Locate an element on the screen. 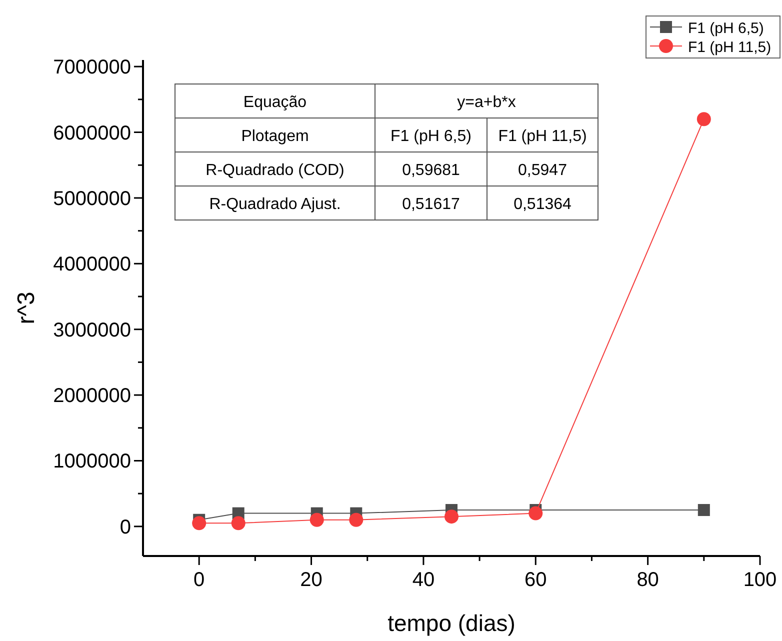  x-tick-label: 0 is located at coordinates (199, 580).